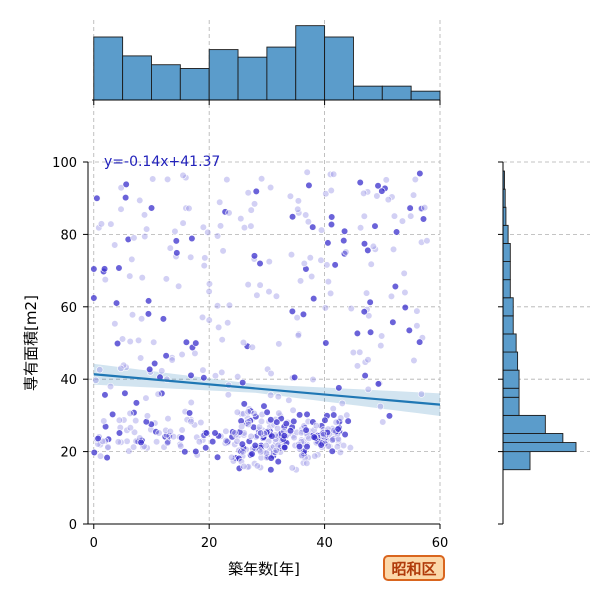 The width and height of the screenshot is (600, 600). What do you see at coordinates (64, 163) in the screenshot?
I see `y-tick-label: 100` at bounding box center [64, 163].